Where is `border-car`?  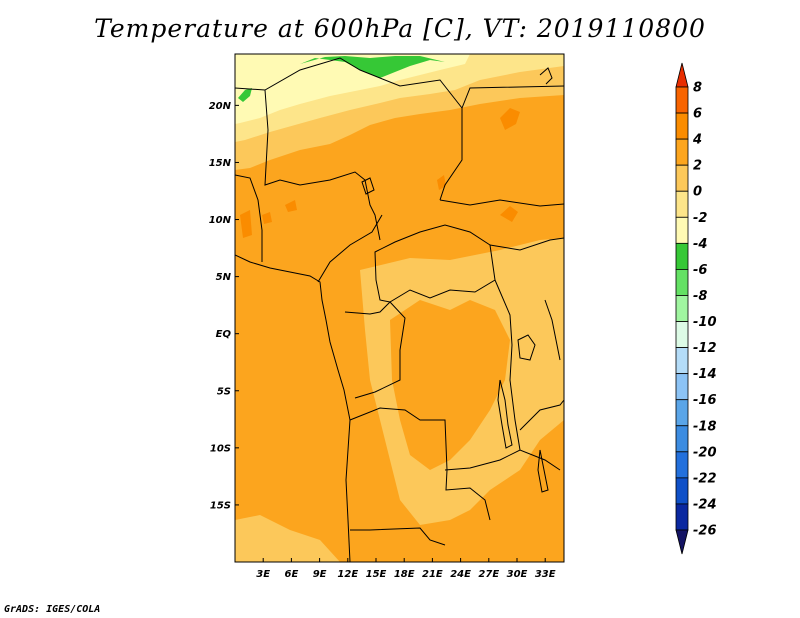 border-car is located at coordinates (435, 263).